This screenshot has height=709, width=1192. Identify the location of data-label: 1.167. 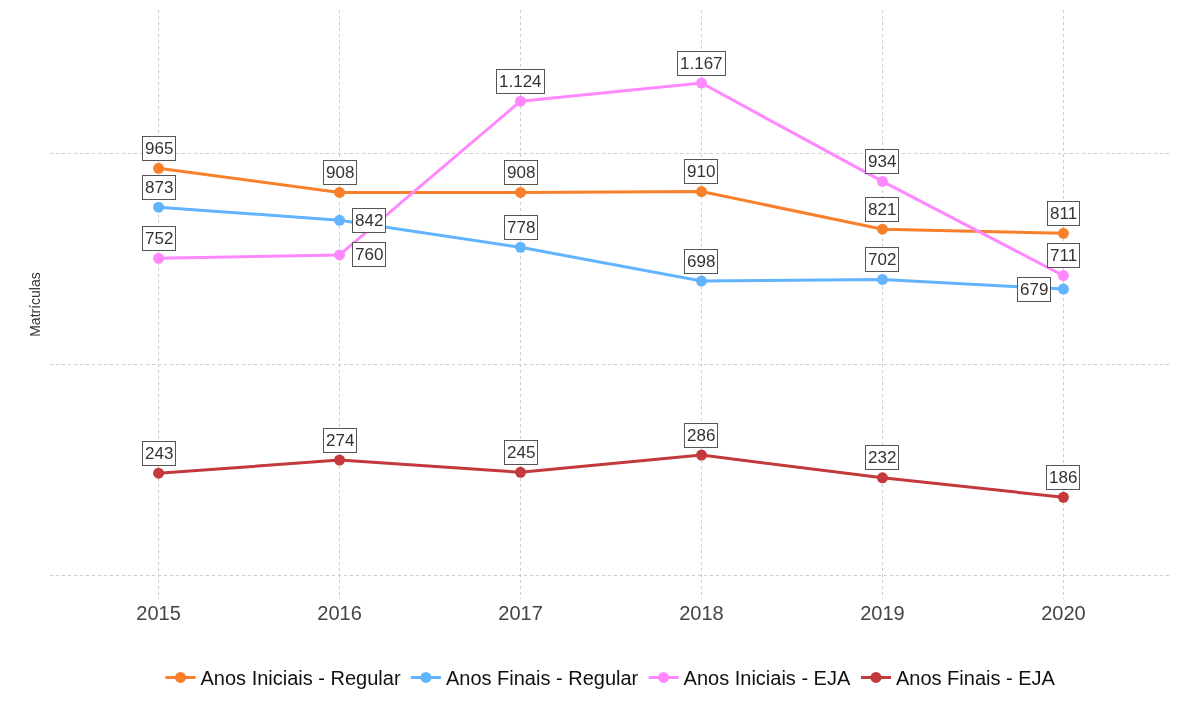
(701, 63).